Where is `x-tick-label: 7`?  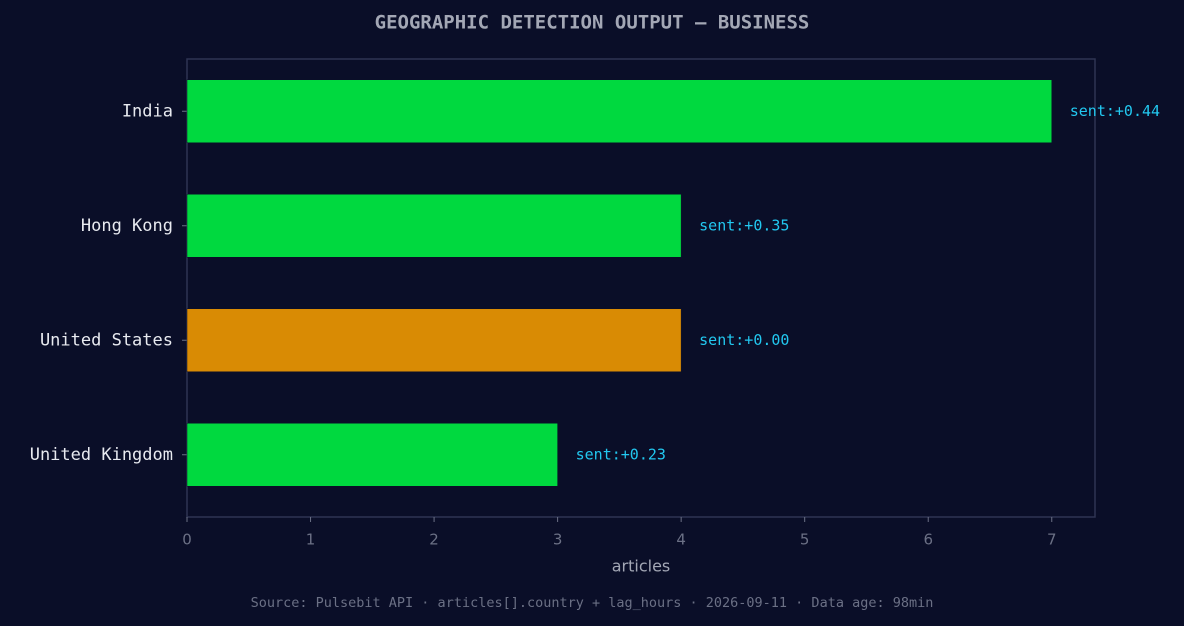 x-tick-label: 7 is located at coordinates (1052, 540).